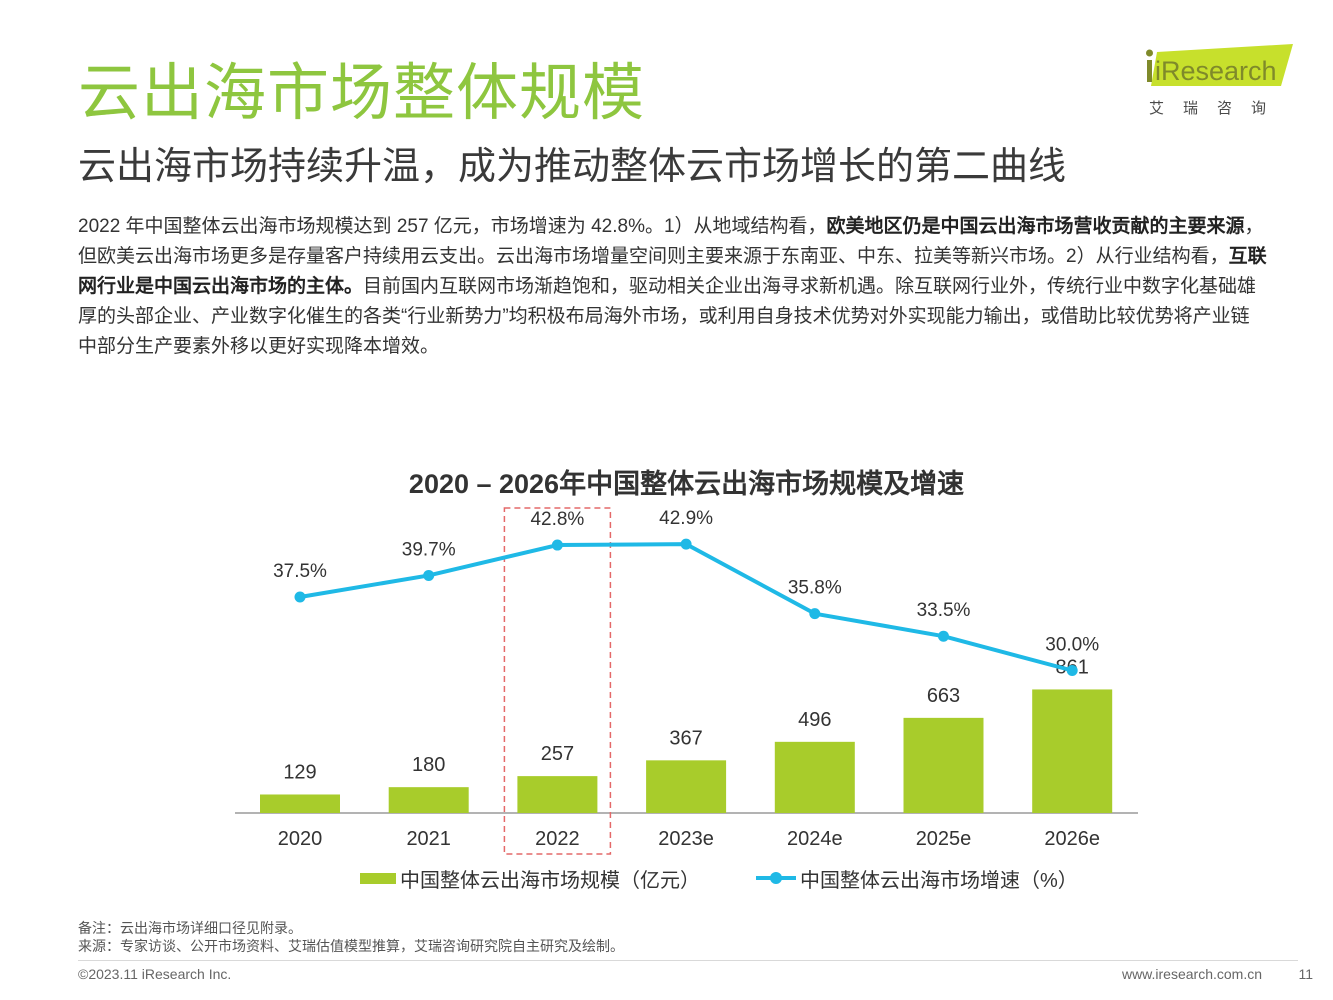  I want to click on iresearch-logo-mark-icon: iResearch, so click(1219, 65).